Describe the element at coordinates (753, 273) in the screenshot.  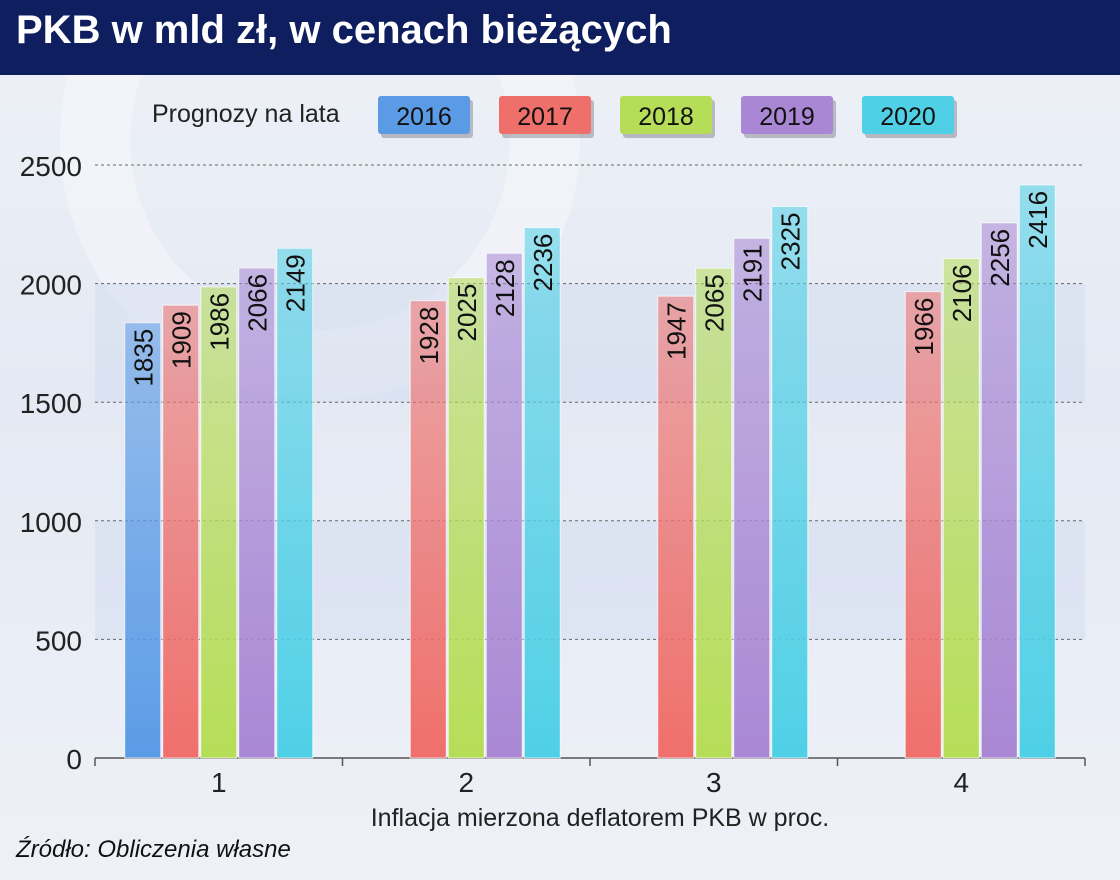
I see `bar-value-label: 2191` at that location.